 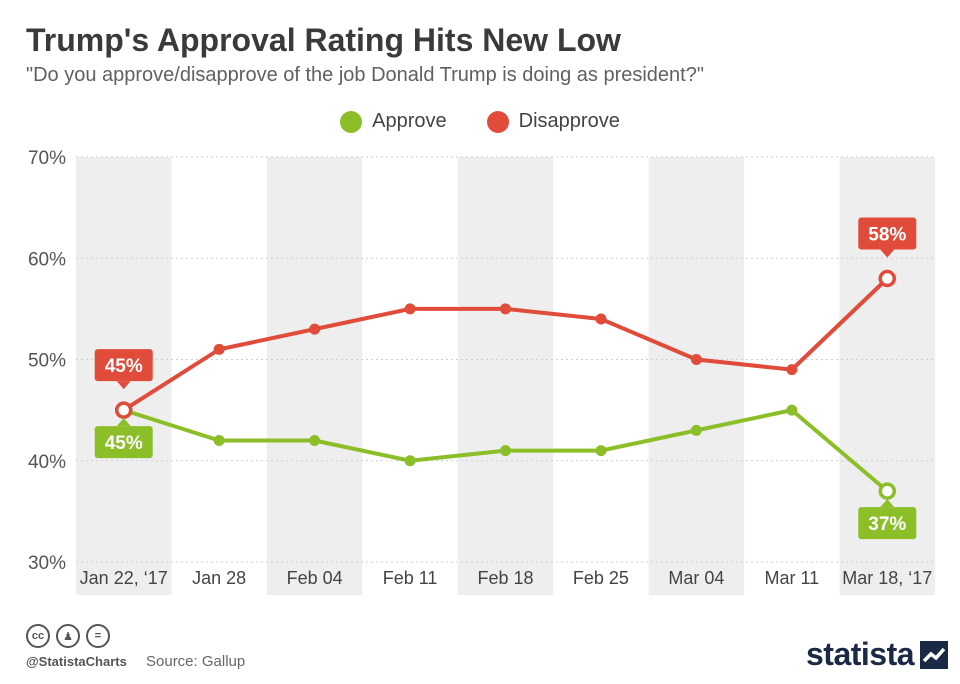 What do you see at coordinates (196, 661) in the screenshot?
I see `source-note: Source: Gallup` at bounding box center [196, 661].